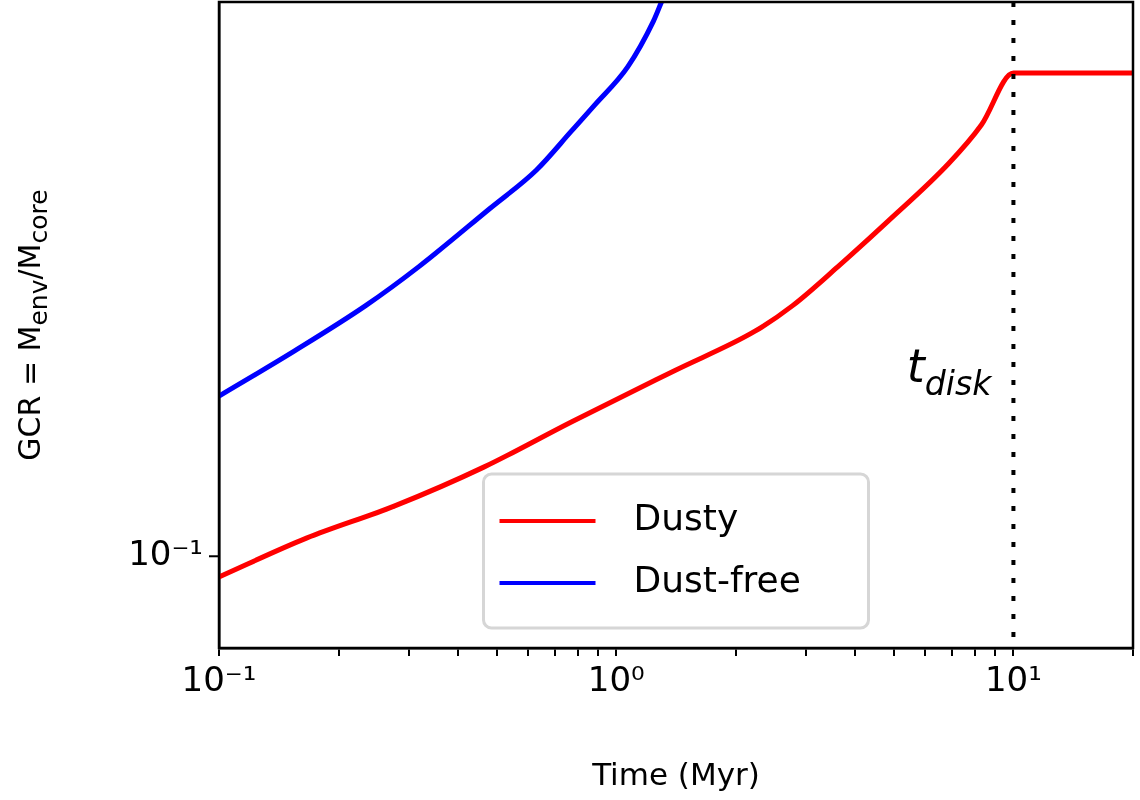 The height and width of the screenshot is (800, 1140). I want to click on text: 10⁻¹, so click(165, 553).